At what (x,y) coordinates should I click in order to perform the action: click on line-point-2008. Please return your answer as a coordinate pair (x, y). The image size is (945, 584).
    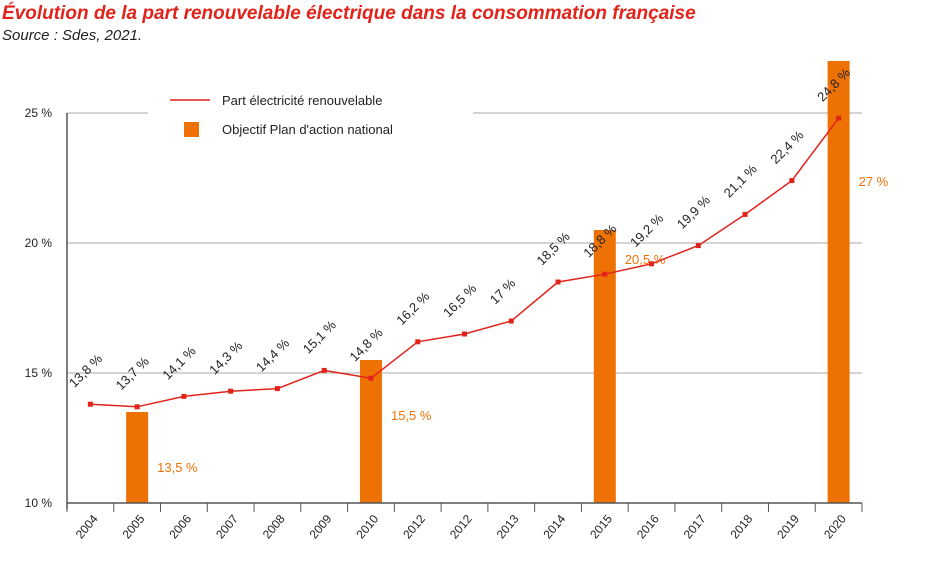
    Looking at the image, I should click on (277, 389).